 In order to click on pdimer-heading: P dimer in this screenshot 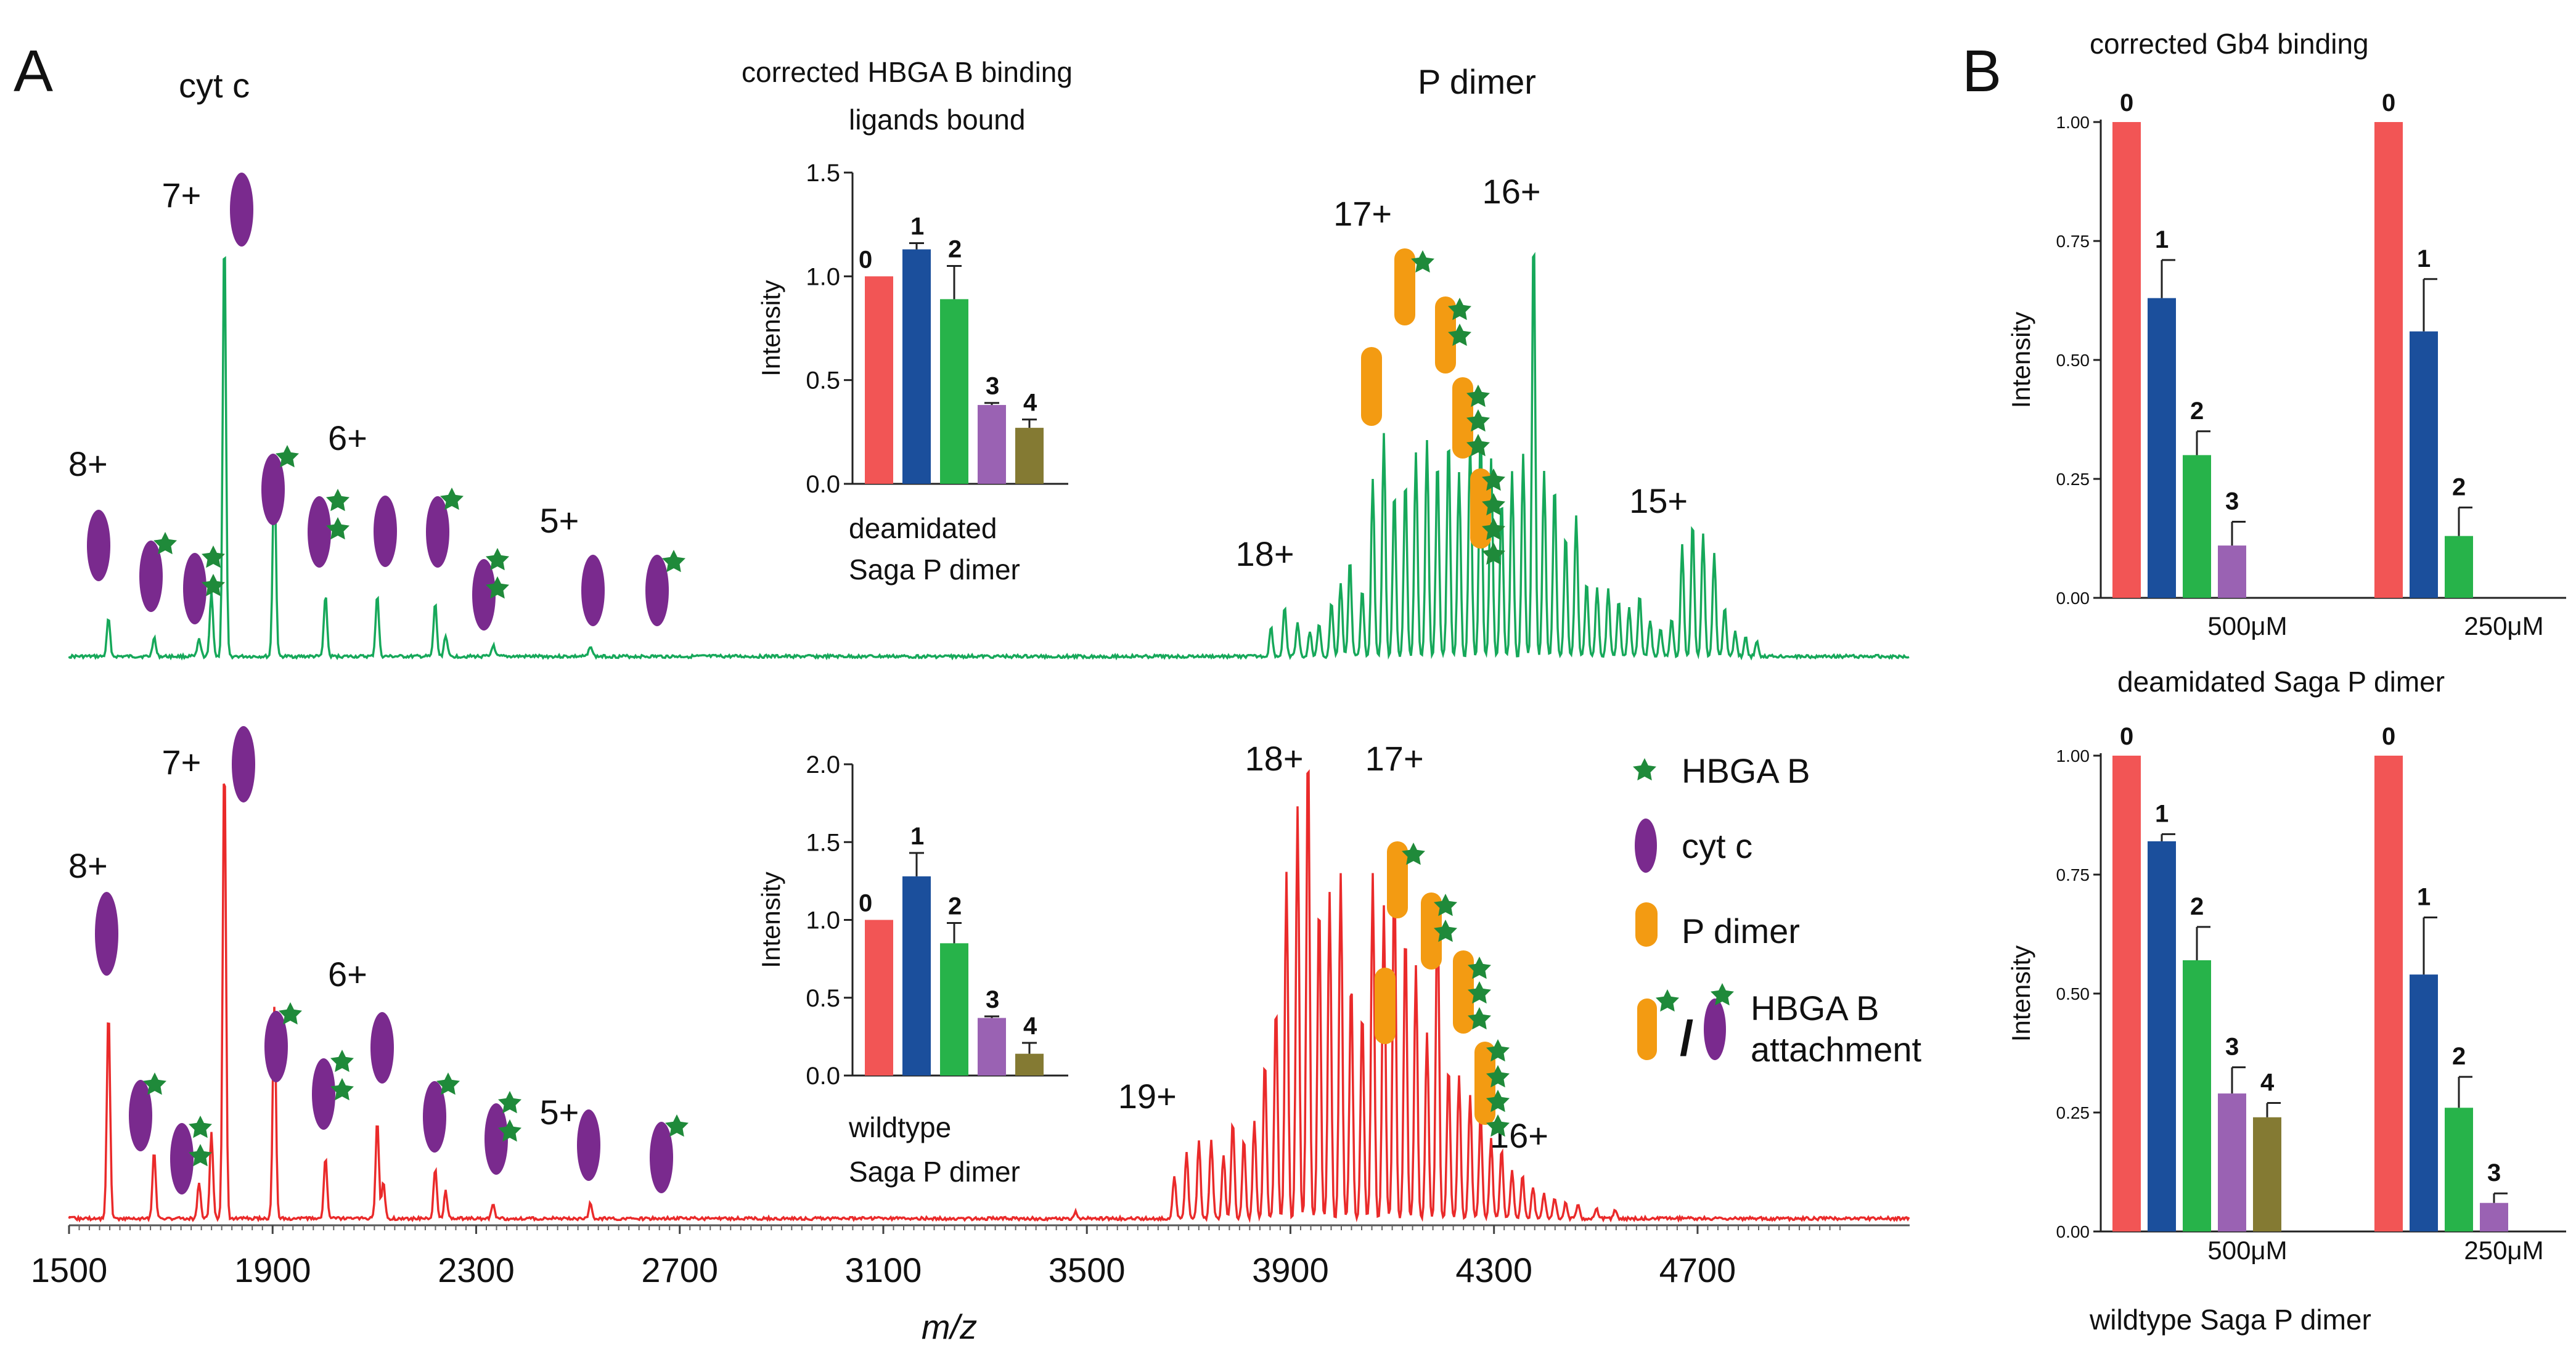, I will do `click(1477, 81)`.